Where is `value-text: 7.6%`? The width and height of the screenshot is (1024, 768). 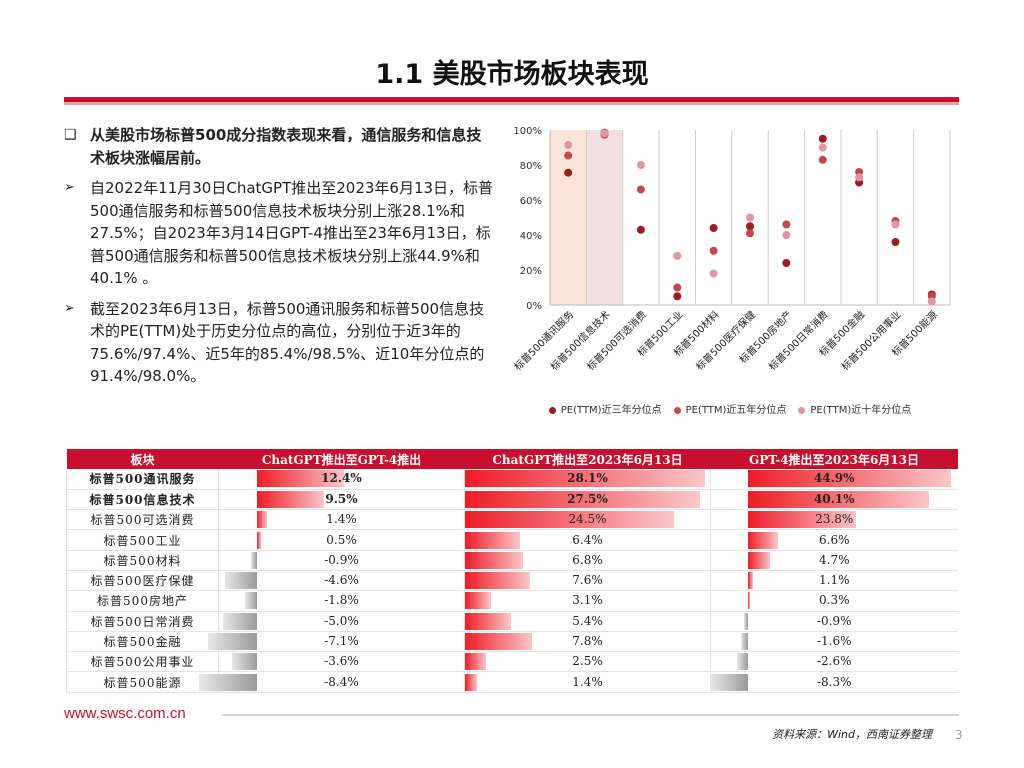 value-text: 7.6% is located at coordinates (587, 580).